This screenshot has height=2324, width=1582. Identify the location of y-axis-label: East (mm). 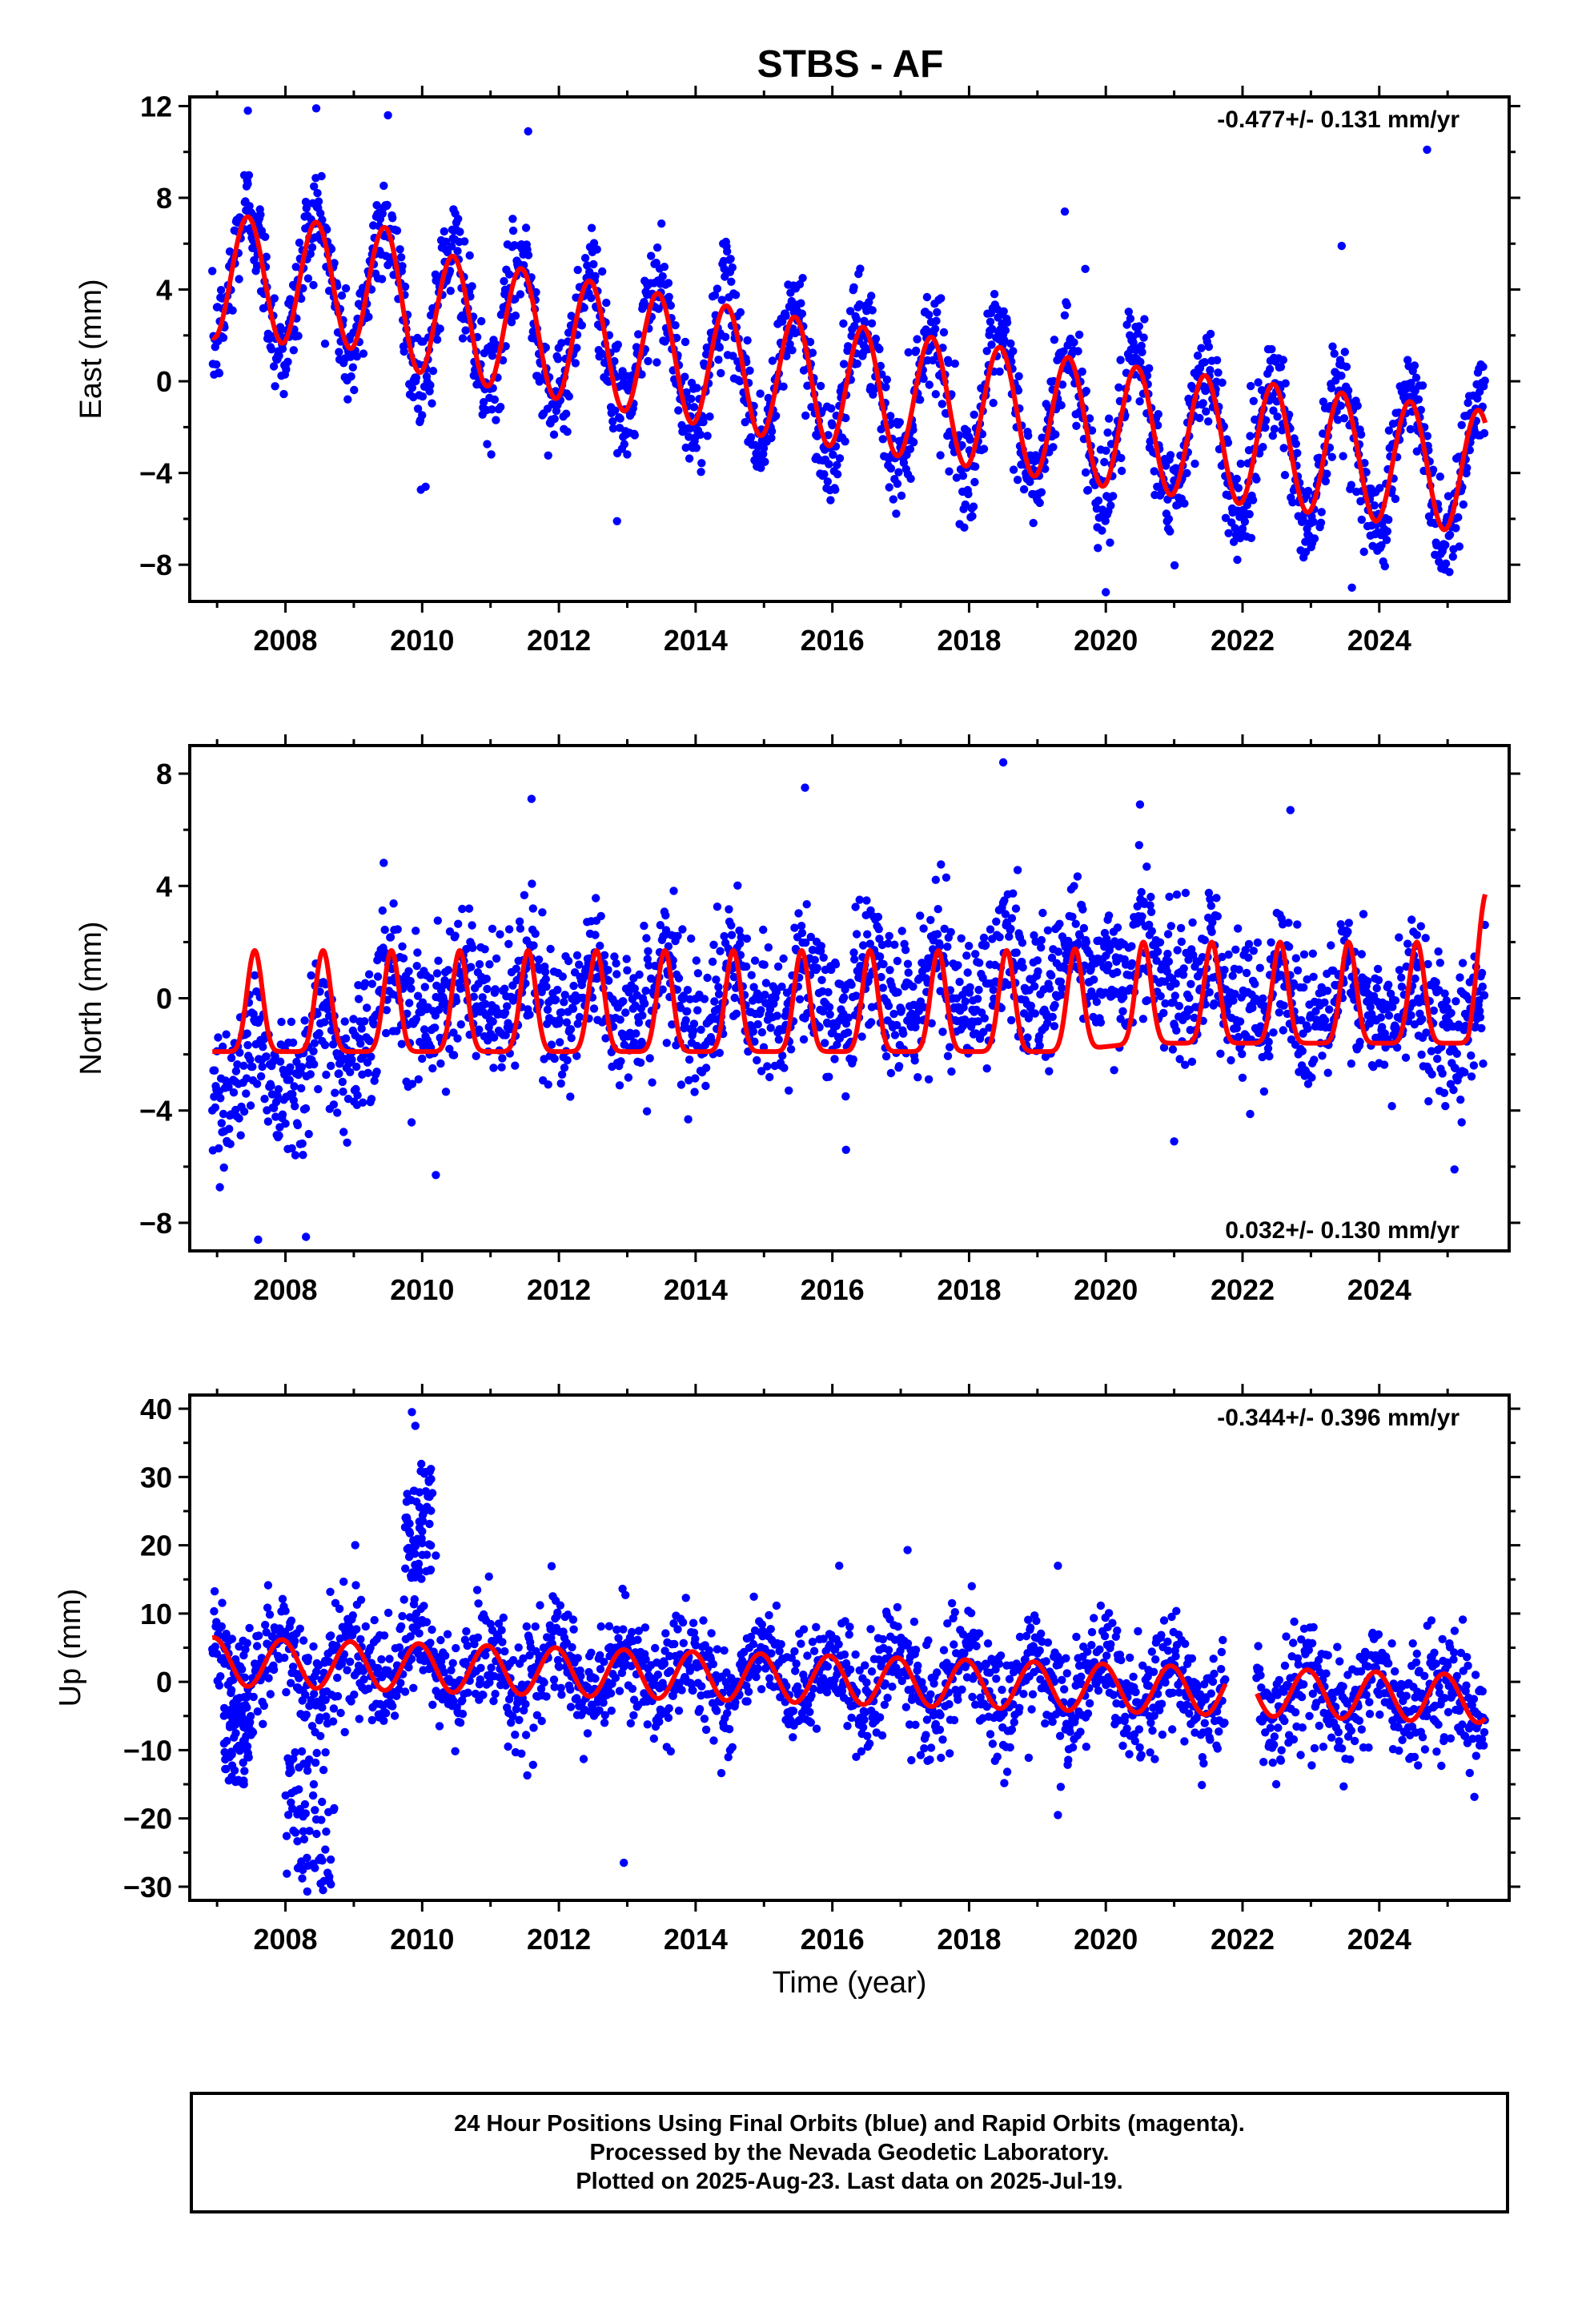
(91, 349).